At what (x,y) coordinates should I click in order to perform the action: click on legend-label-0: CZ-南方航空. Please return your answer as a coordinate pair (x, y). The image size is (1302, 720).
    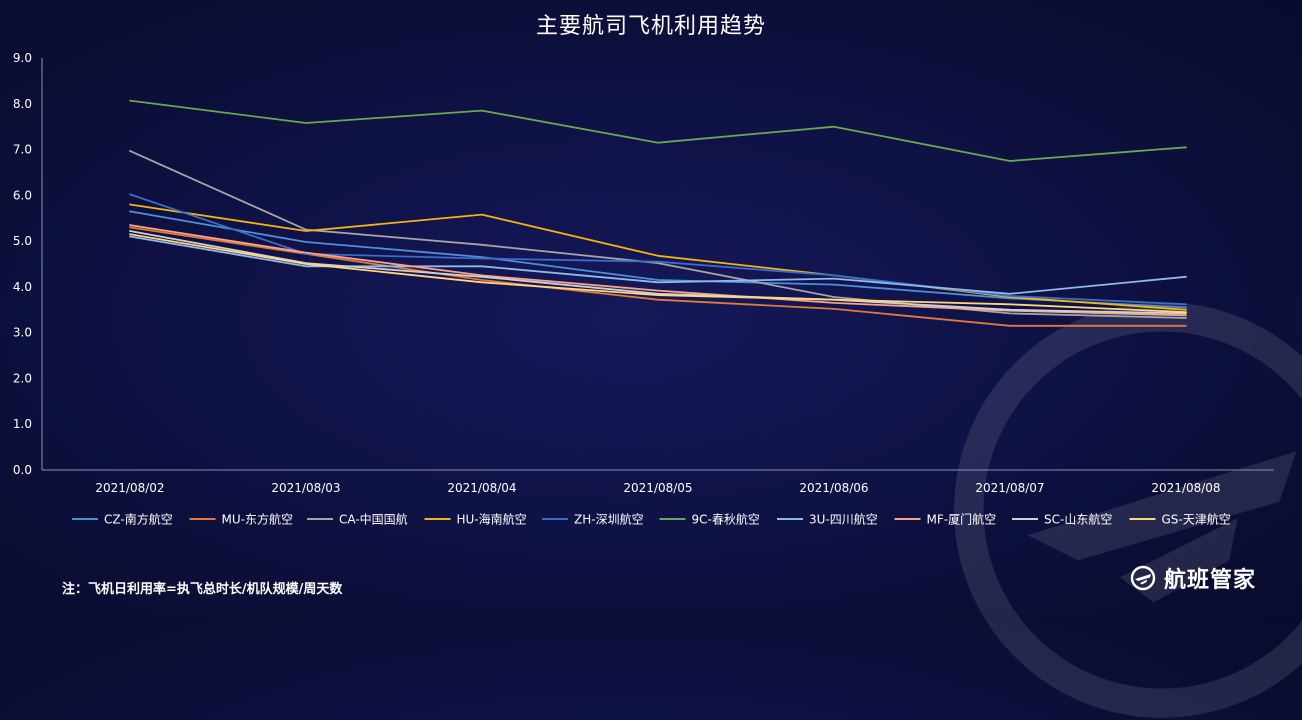
    Looking at the image, I should click on (138, 519).